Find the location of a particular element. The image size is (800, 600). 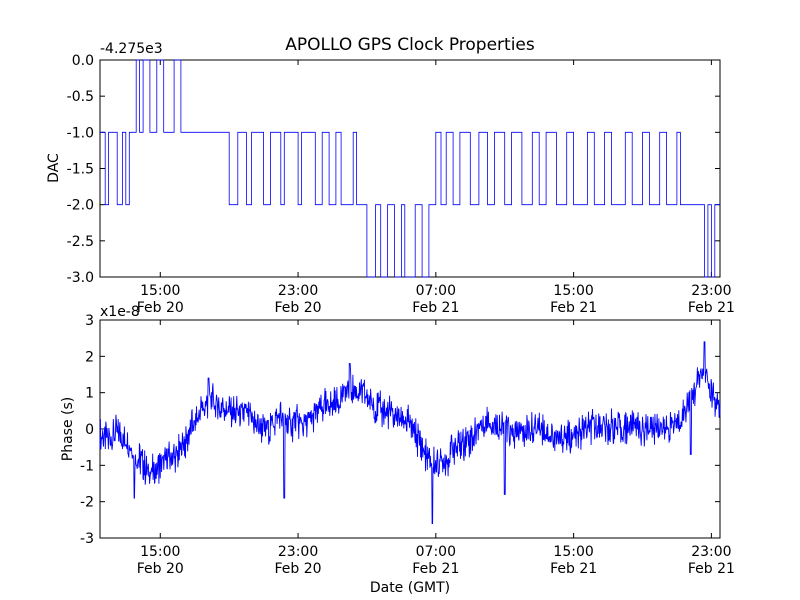

dac-y-tick-label: -1.5 is located at coordinates (80, 170).